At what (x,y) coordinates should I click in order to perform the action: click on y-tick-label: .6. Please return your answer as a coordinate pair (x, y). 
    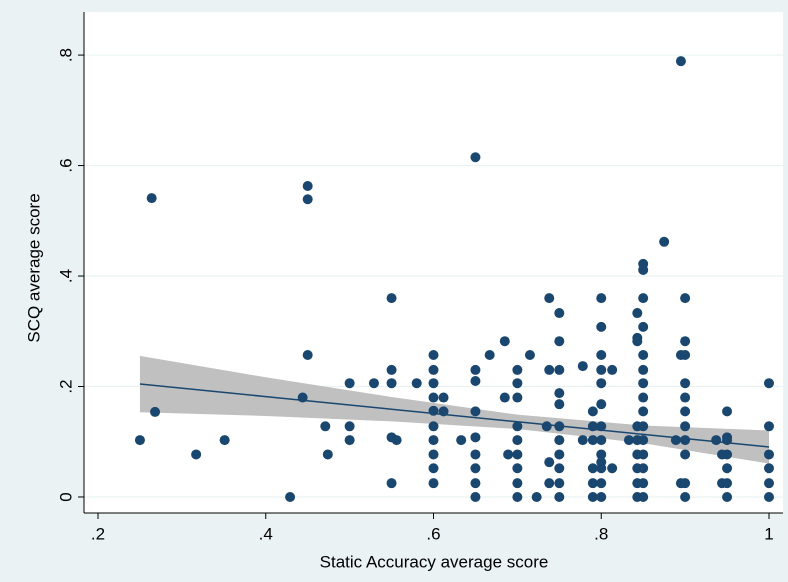
    Looking at the image, I should click on (65, 165).